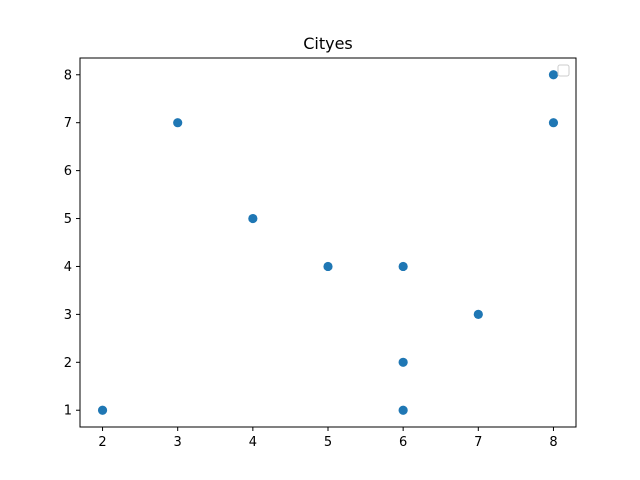 The image size is (640, 480). Describe the element at coordinates (478, 442) in the screenshot. I see `x-tick-label: 7` at that location.